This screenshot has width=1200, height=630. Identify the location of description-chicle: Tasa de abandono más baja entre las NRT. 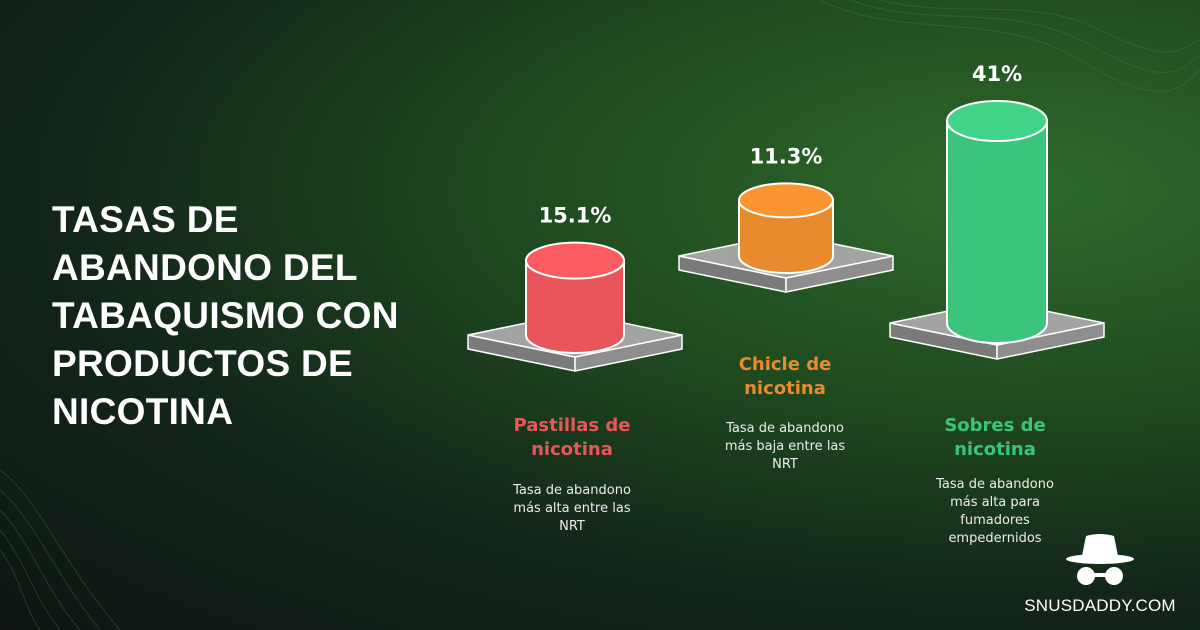
(785, 447).